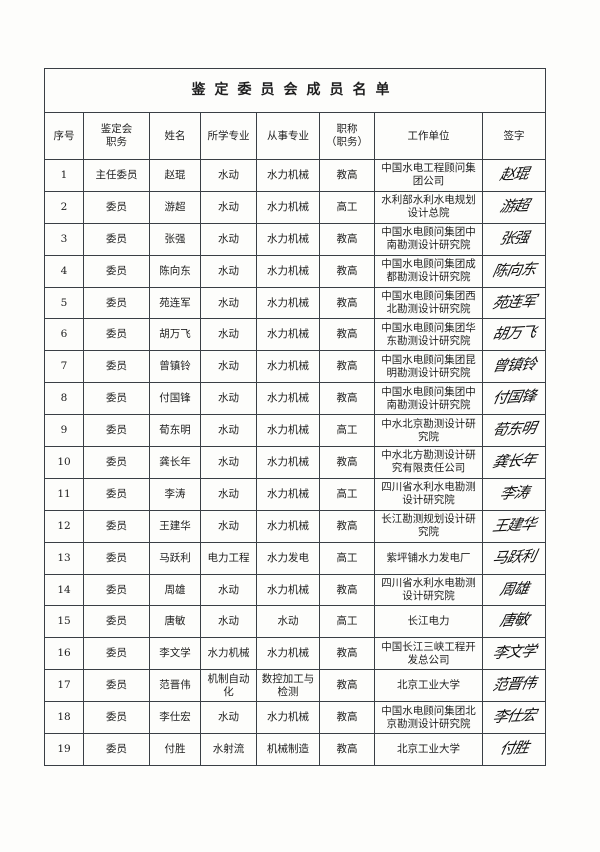 The image size is (600, 852). What do you see at coordinates (175, 462) in the screenshot?
I see `member-name: 龚长年` at bounding box center [175, 462].